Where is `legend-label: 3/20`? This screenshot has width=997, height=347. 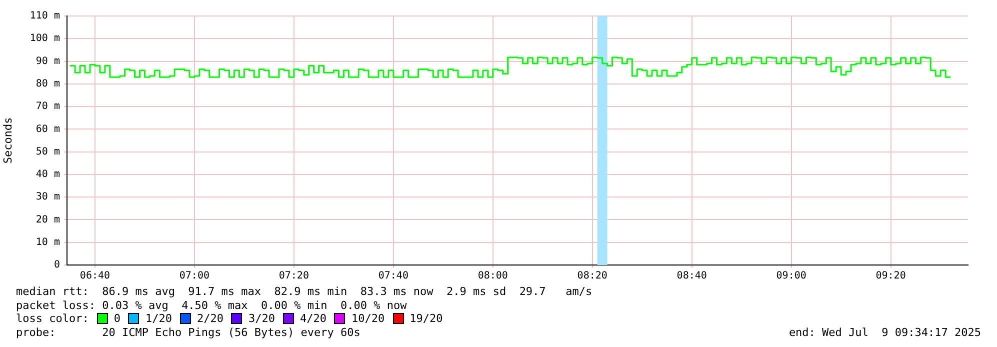 legend-label: 3/20 is located at coordinates (261, 318).